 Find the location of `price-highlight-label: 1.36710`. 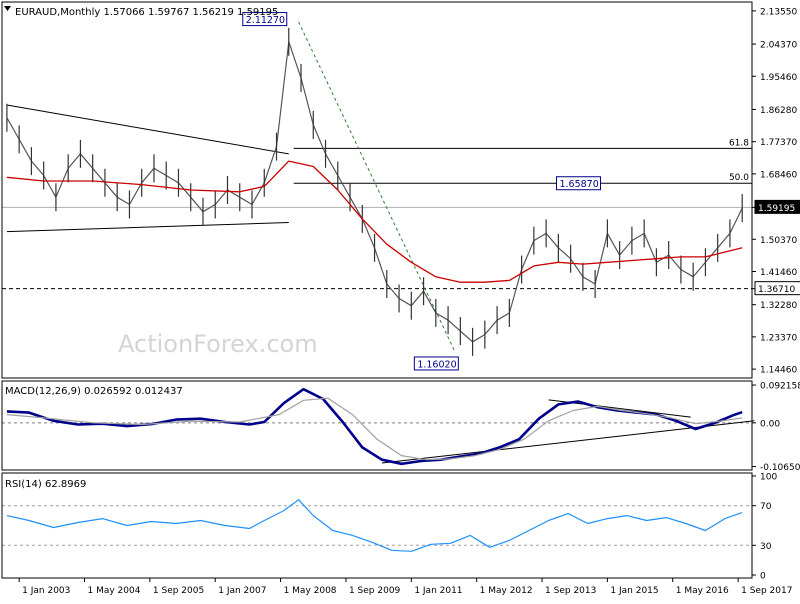

price-highlight-label: 1.36710 is located at coordinates (776, 290).